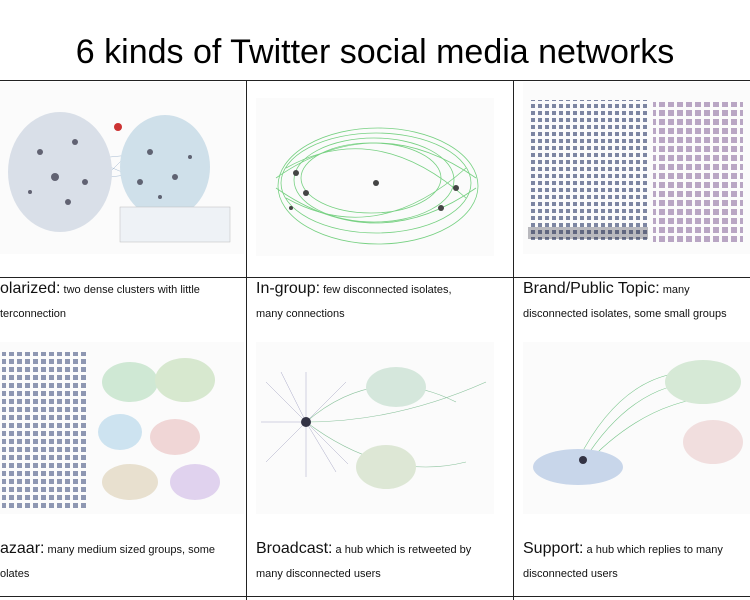 The width and height of the screenshot is (750, 600). I want to click on caption-description-line2: many disconnected users, so click(318, 574).